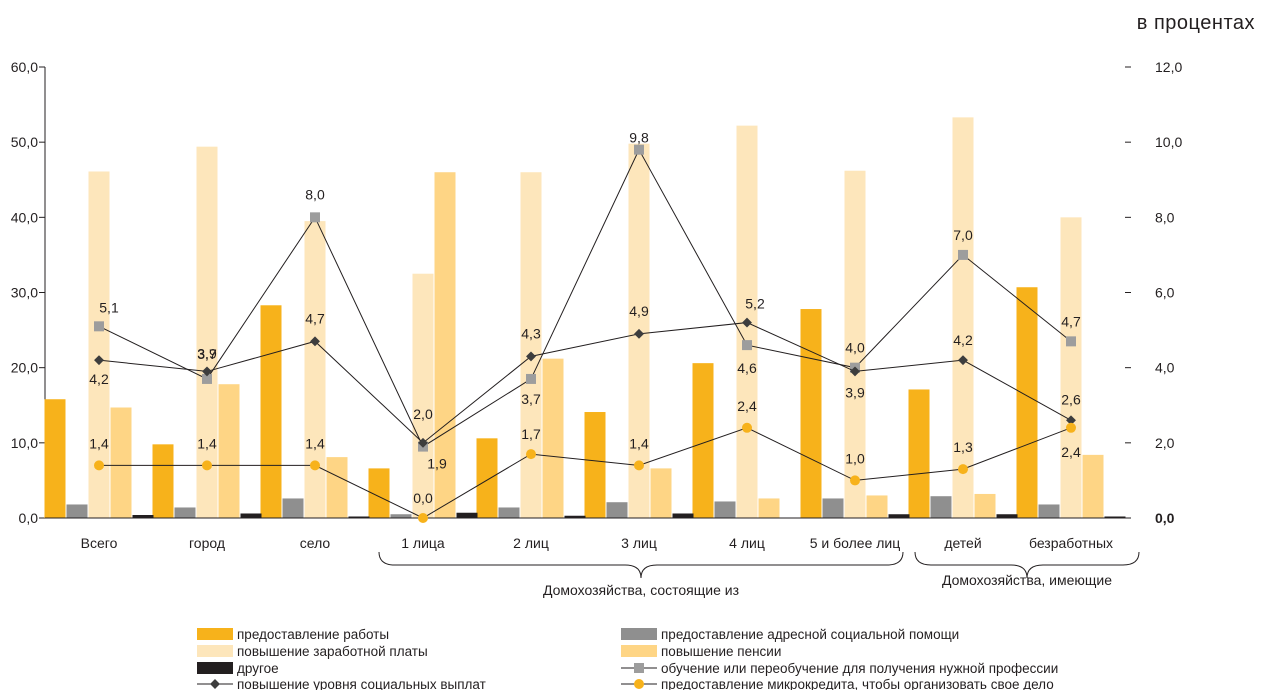 This screenshot has width=1261, height=690. What do you see at coordinates (855, 458) in the screenshot?
I see `data-label: 1,0` at bounding box center [855, 458].